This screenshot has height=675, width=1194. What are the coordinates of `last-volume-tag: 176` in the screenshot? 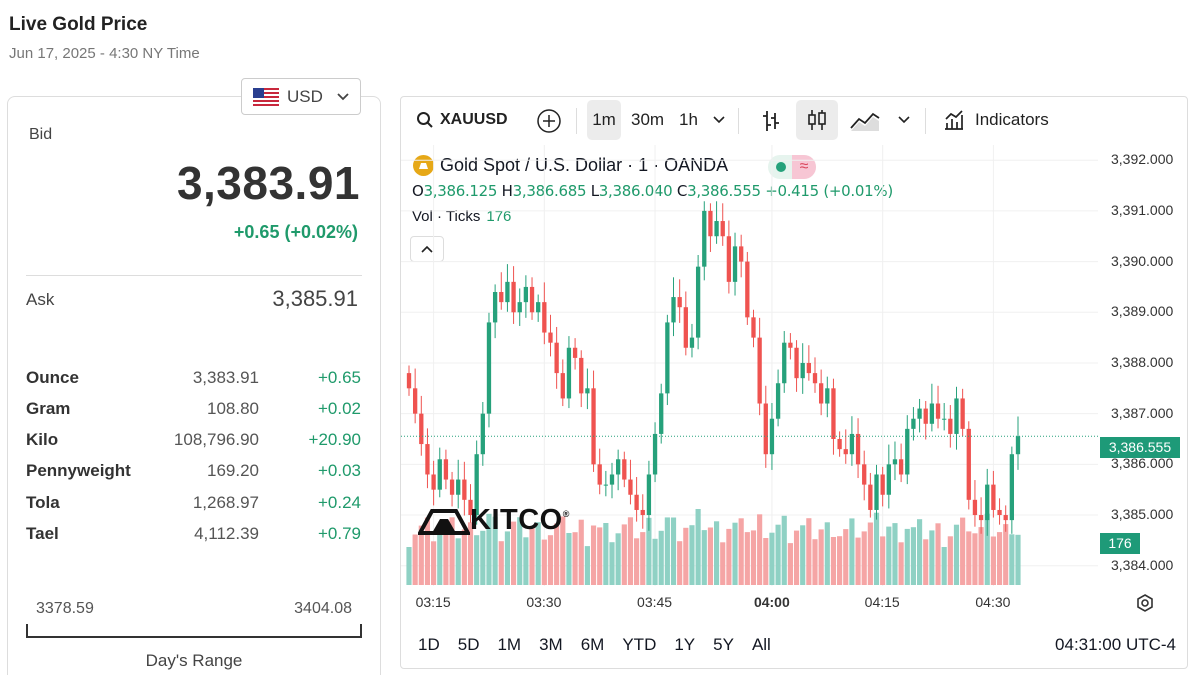 It's located at (1120, 543).